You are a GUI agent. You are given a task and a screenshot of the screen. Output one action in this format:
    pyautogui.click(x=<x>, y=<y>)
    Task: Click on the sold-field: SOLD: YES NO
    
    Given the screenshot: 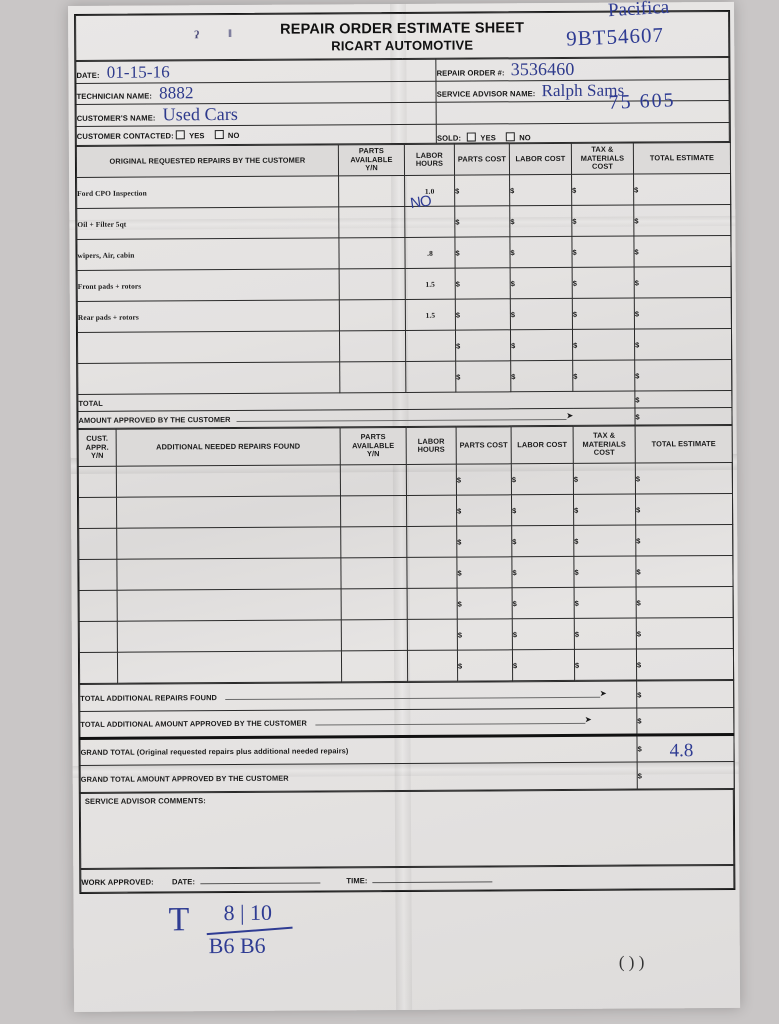 What is the action you would take?
    pyautogui.click(x=583, y=133)
    